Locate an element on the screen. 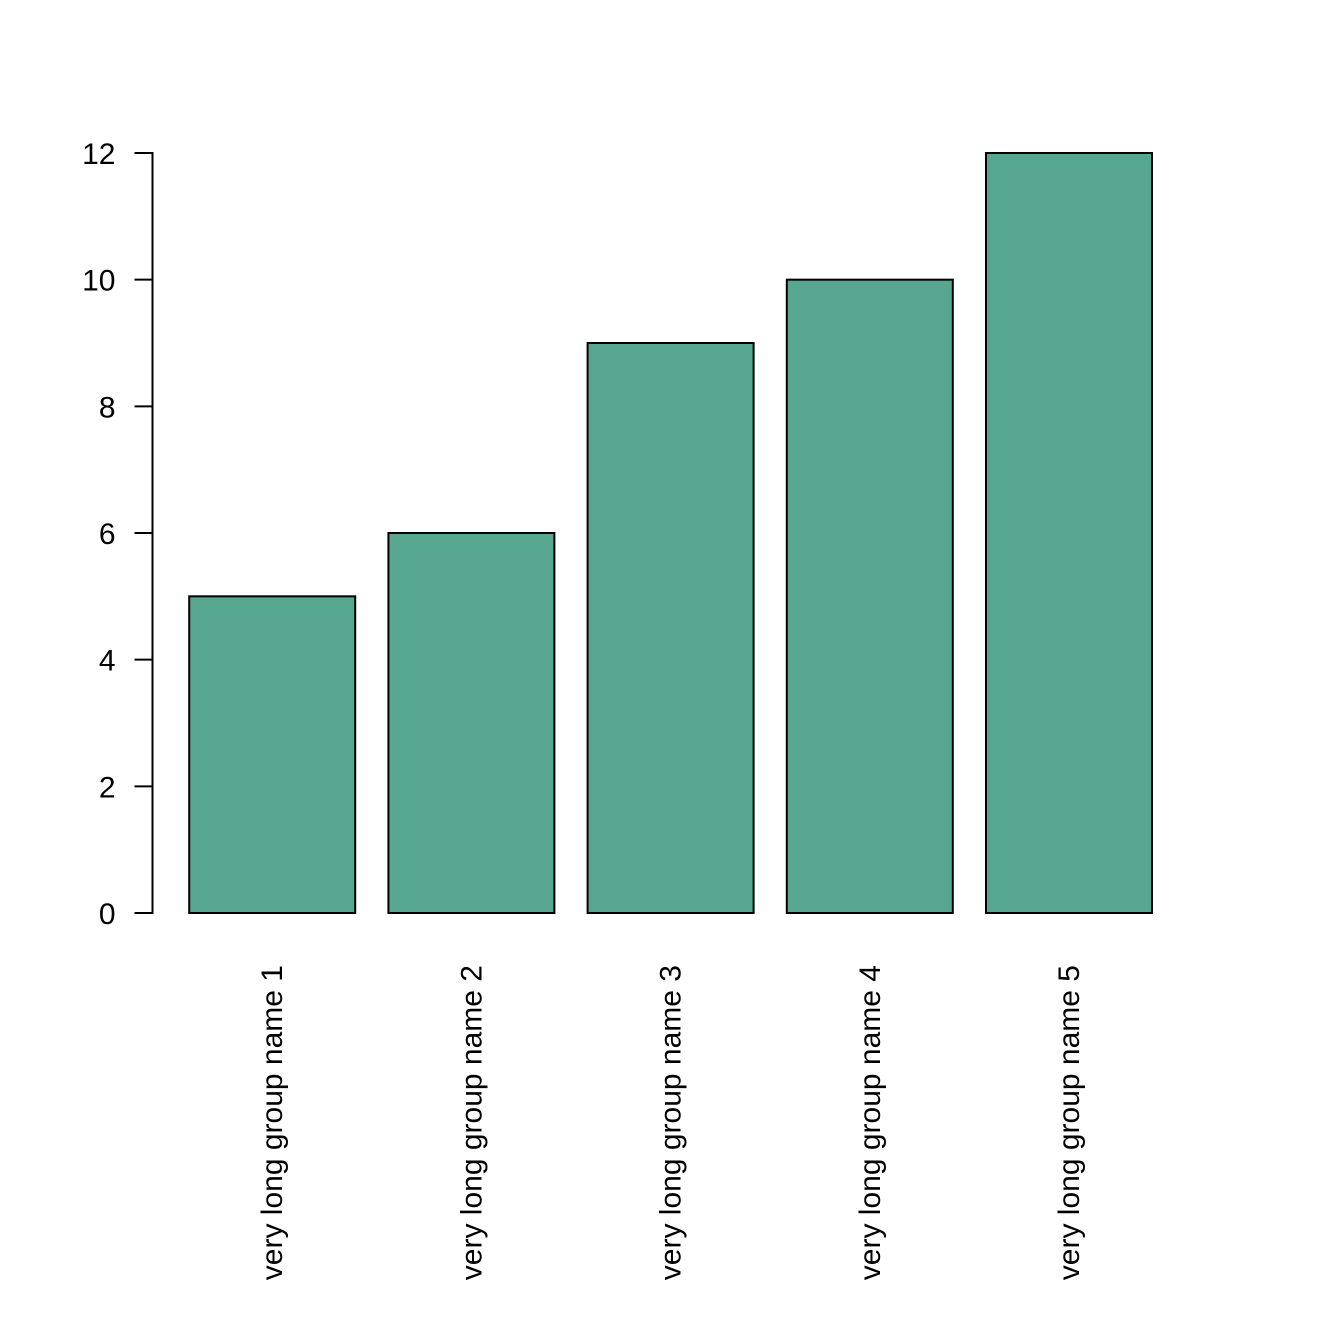 The height and width of the screenshot is (1344, 1344). x-category-label-4: very long group name 4 is located at coordinates (870, 1122).